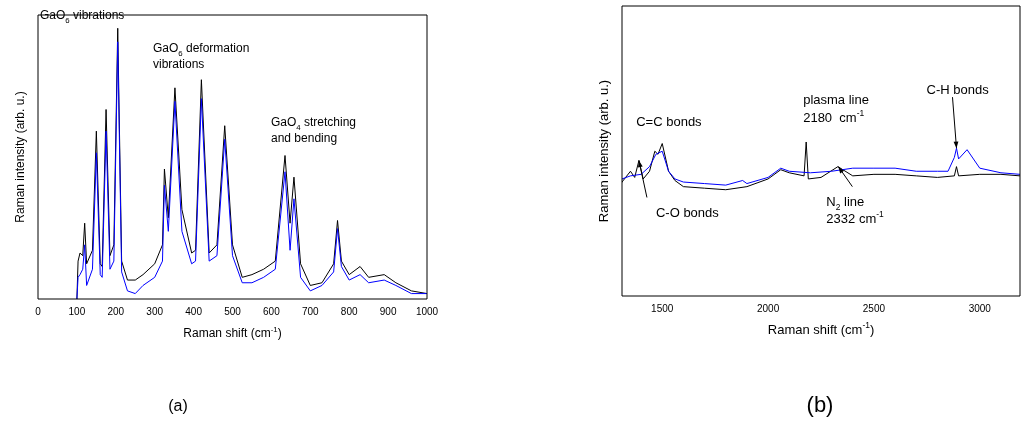 This screenshot has width=1023, height=421. I want to click on x-tick-label: 0, so click(38, 311).